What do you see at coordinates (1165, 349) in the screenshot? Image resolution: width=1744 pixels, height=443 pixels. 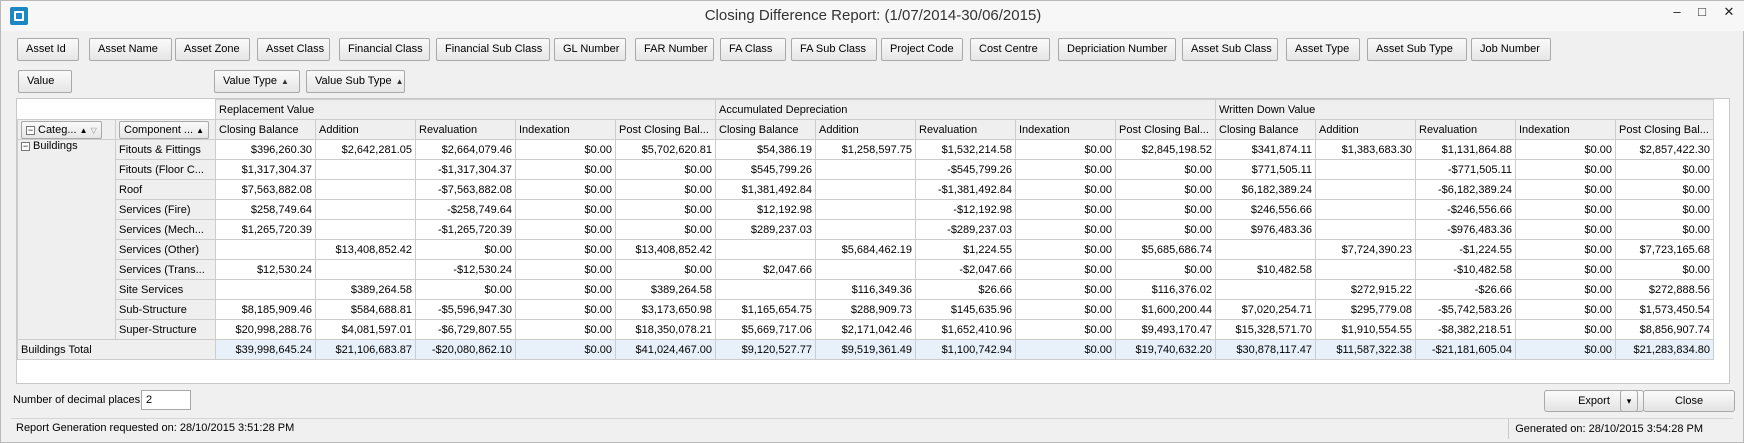 I see `total-value-cell: $19,740,632.20` at bounding box center [1165, 349].